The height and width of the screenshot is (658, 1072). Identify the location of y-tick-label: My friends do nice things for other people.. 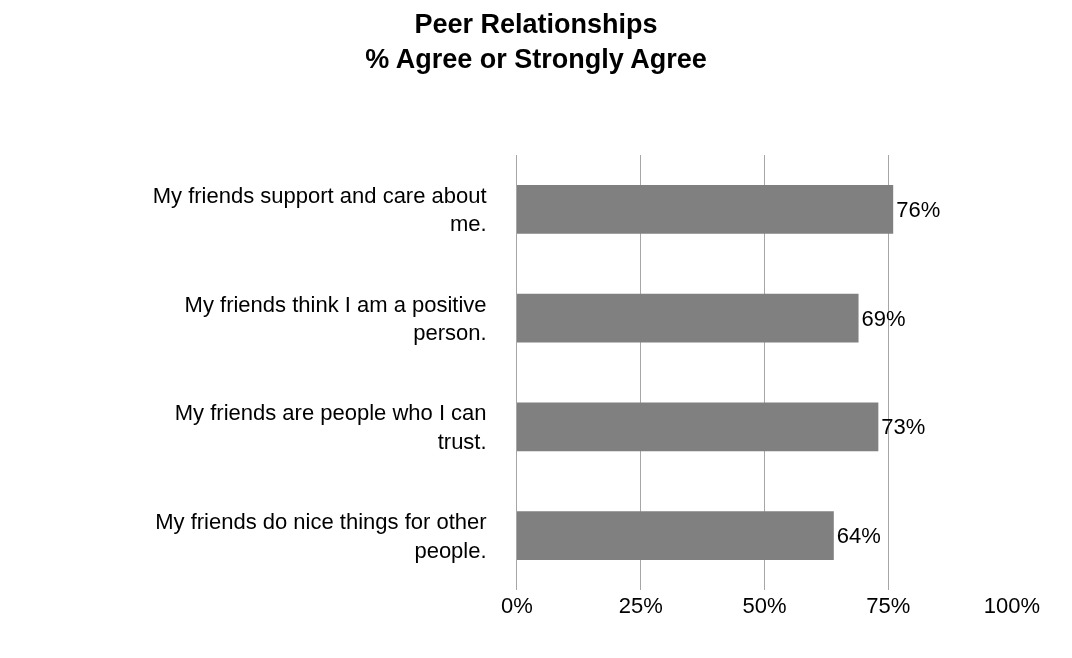
(321, 536).